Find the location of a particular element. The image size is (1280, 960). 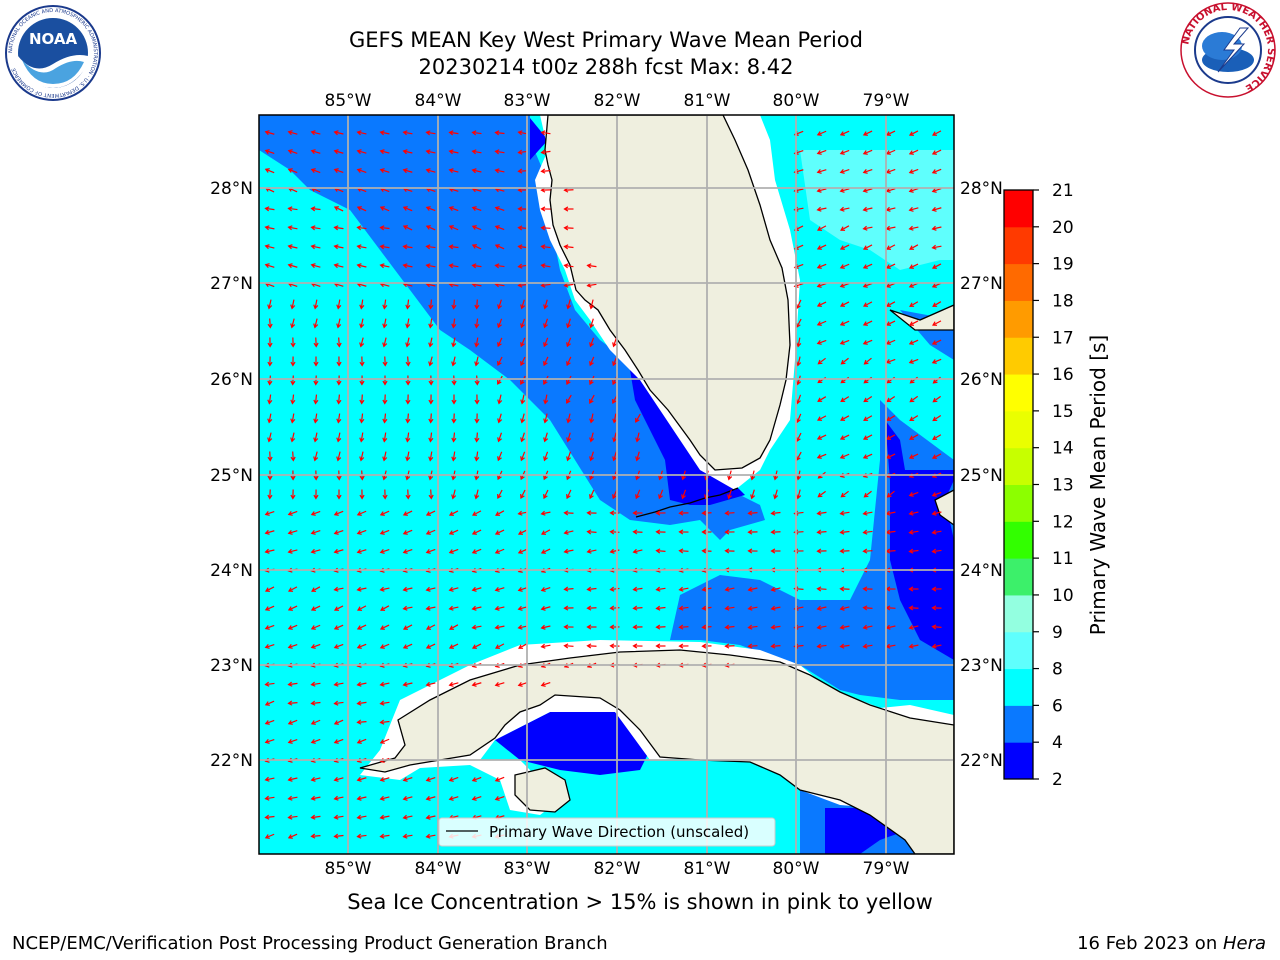

cuba-landmass is located at coordinates (656, 751).